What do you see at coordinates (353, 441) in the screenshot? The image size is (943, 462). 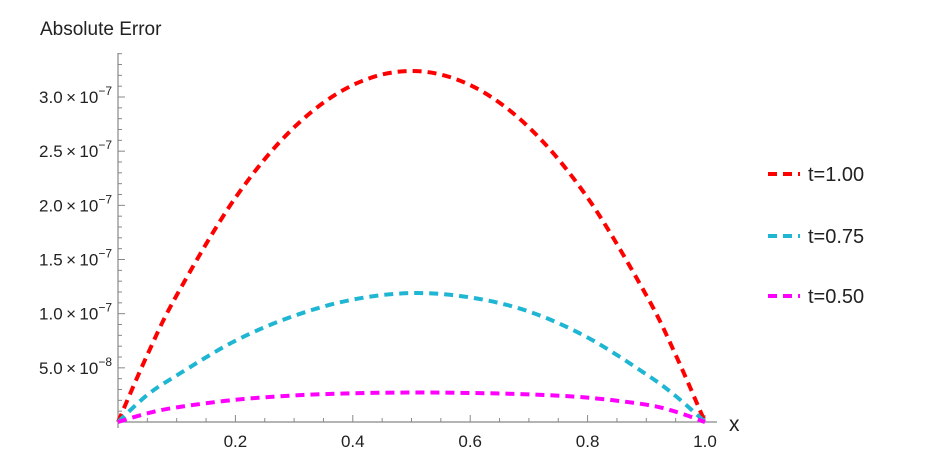 I see `x-tick-label: 0.4` at bounding box center [353, 441].